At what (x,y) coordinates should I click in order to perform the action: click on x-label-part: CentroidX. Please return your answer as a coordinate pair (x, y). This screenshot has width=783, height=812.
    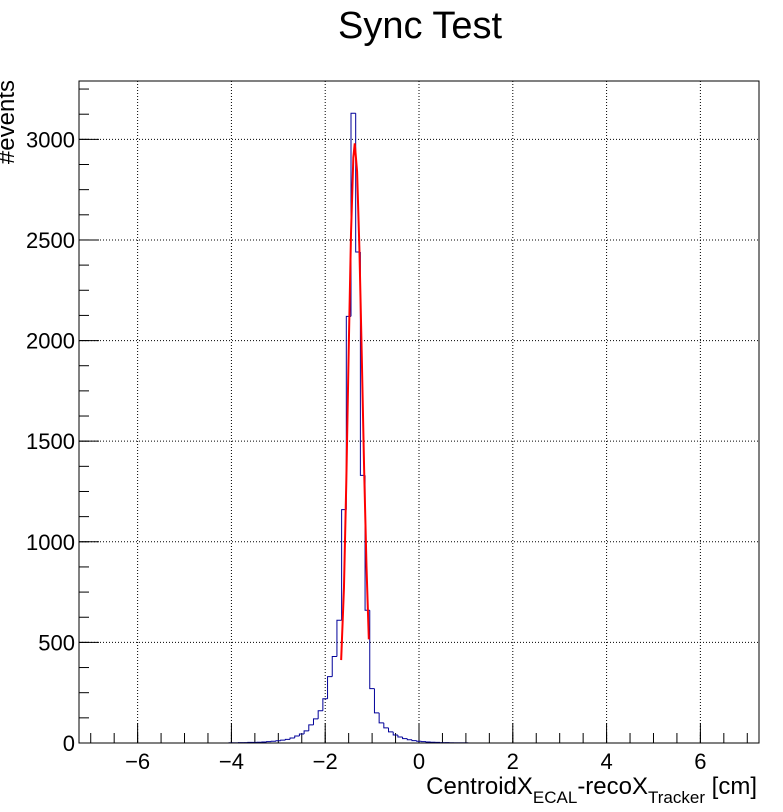
    Looking at the image, I should click on (479, 786).